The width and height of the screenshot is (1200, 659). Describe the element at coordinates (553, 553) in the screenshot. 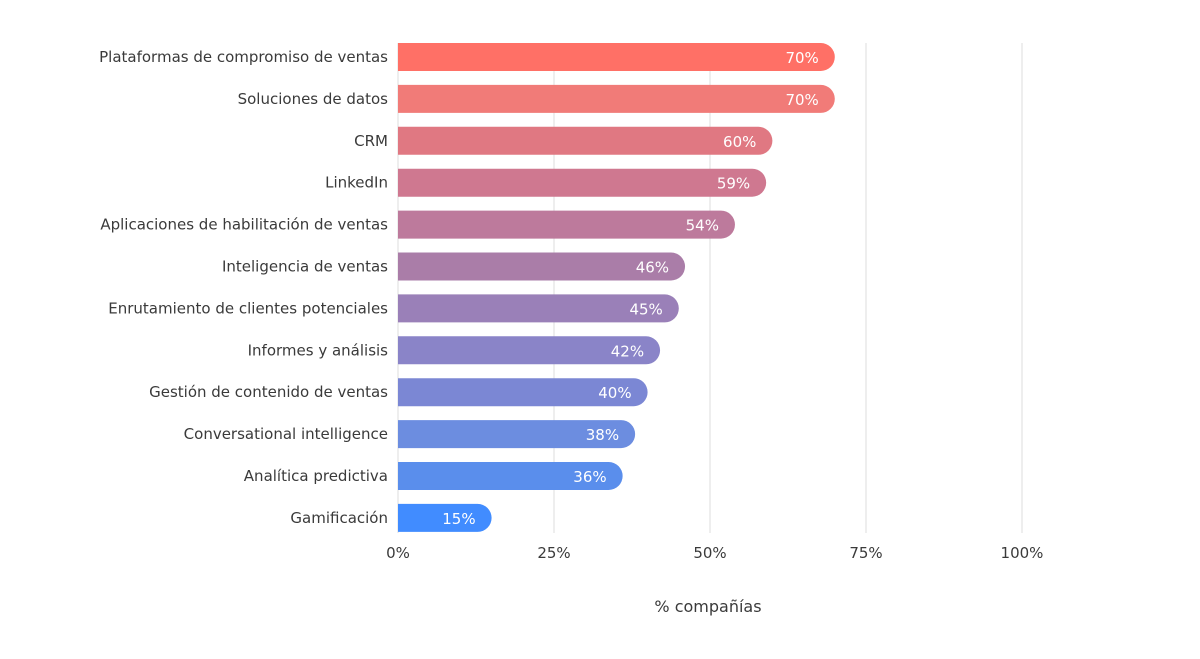

I see `x-tick-label: 25%` at that location.